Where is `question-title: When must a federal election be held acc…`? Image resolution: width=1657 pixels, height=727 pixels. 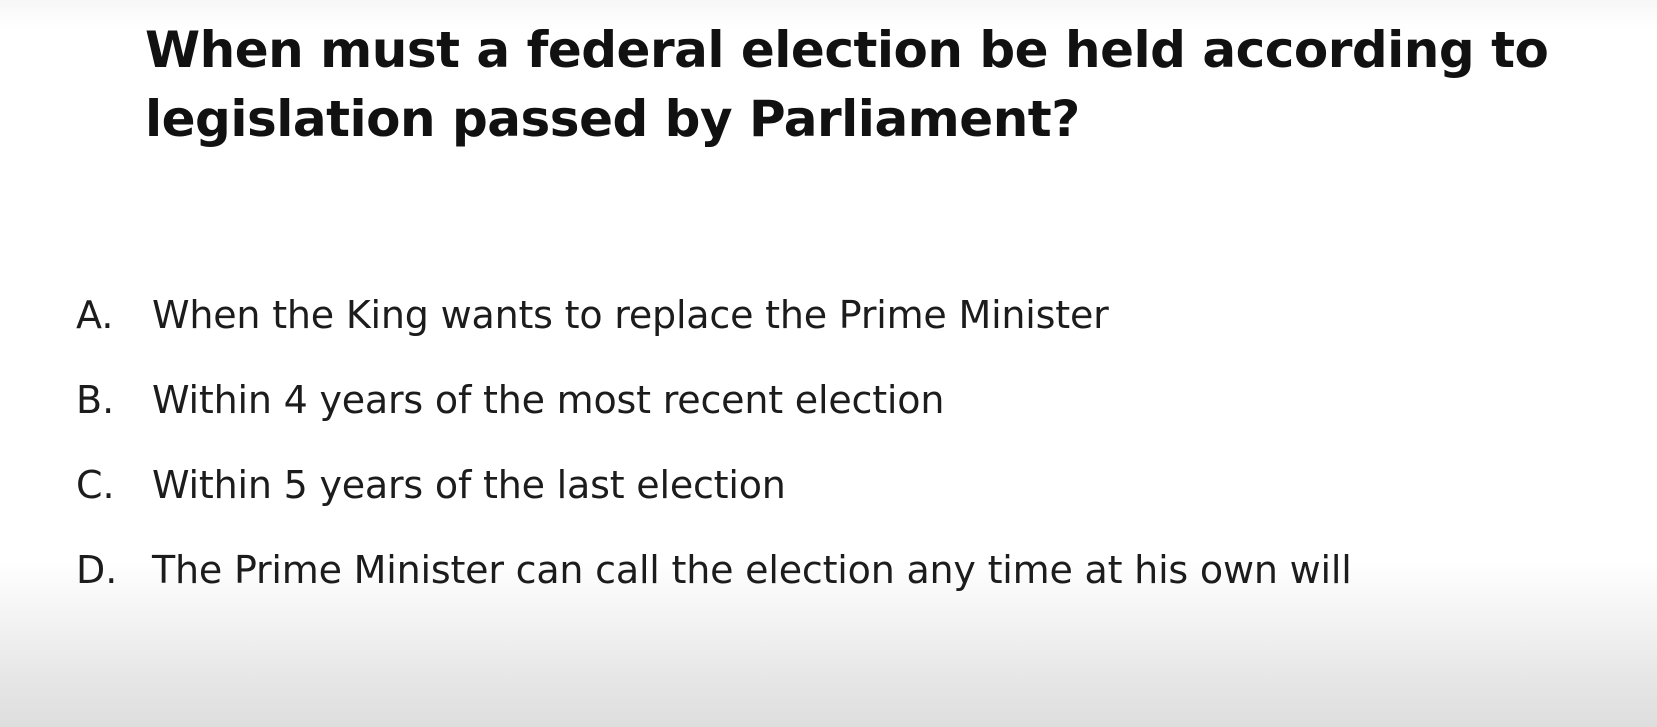 question-title: When must a federal election be held acc… is located at coordinates (847, 84).